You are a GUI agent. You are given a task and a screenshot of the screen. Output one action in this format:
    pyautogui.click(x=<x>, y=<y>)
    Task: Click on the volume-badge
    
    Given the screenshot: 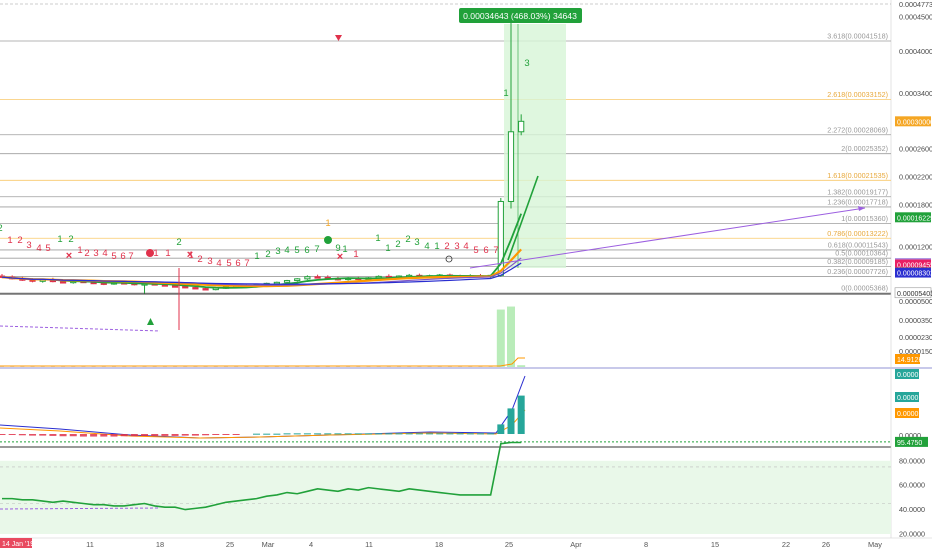 What is the action you would take?
    pyautogui.click(x=907, y=359)
    